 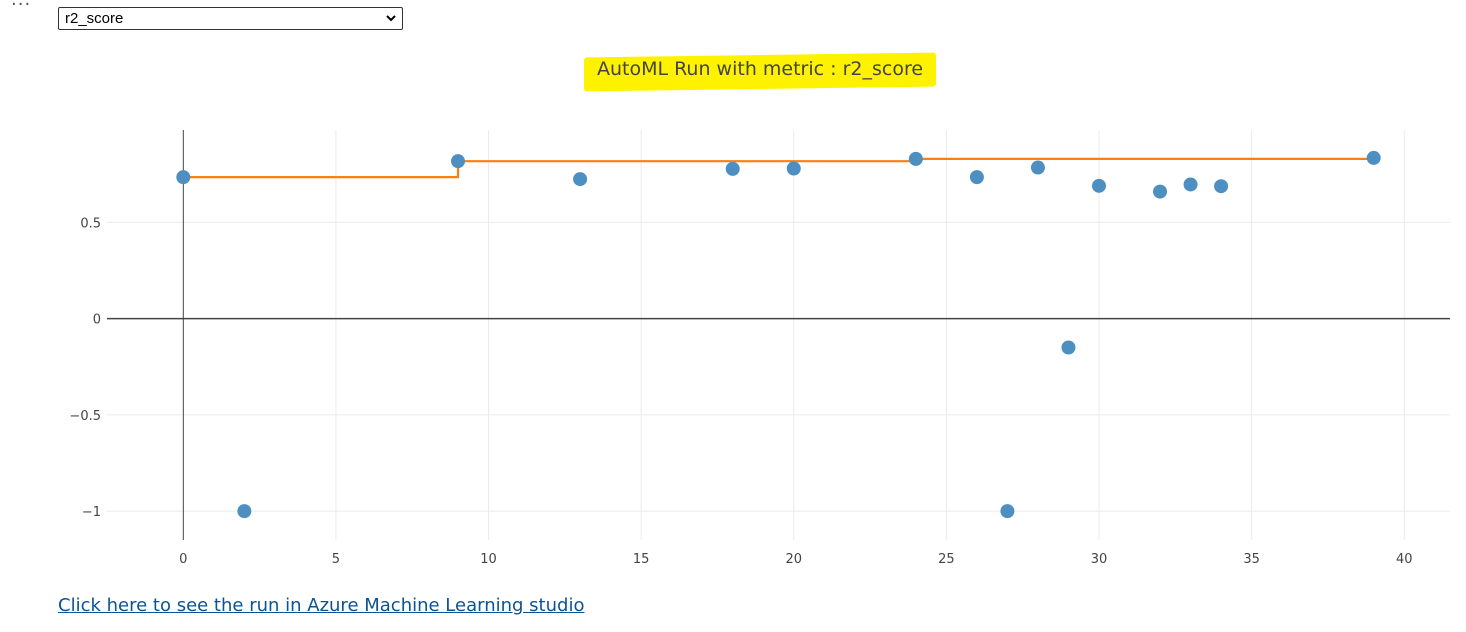 What do you see at coordinates (1404, 559) in the screenshot?
I see `x-tick-label: 40` at bounding box center [1404, 559].